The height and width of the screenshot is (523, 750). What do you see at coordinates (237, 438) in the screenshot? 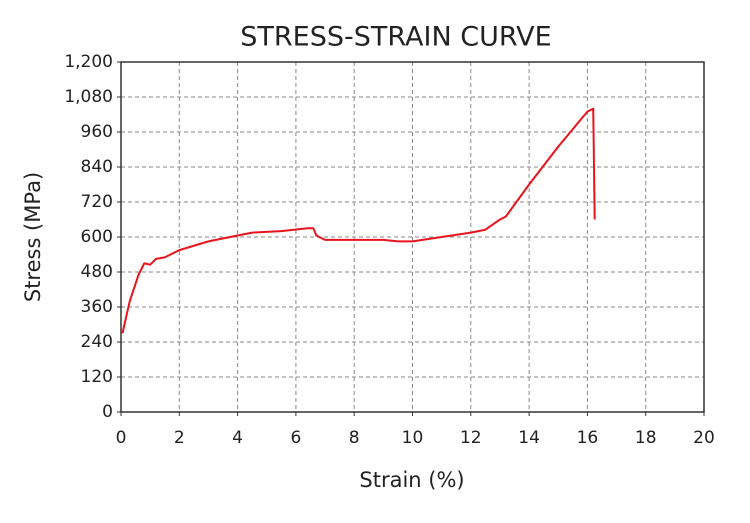
I see `x-tick-label: 4` at bounding box center [237, 438].